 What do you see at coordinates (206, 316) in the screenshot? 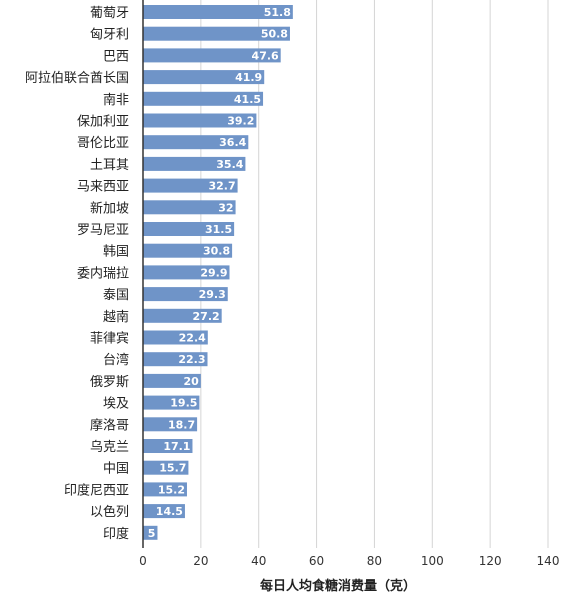
I see `data-label: 27.2` at bounding box center [206, 316].